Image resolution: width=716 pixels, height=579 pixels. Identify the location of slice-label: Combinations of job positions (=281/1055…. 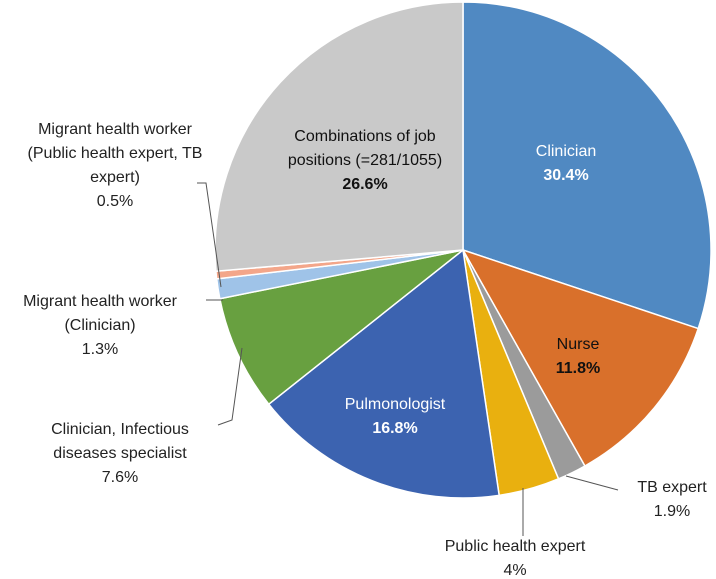
(365, 161).